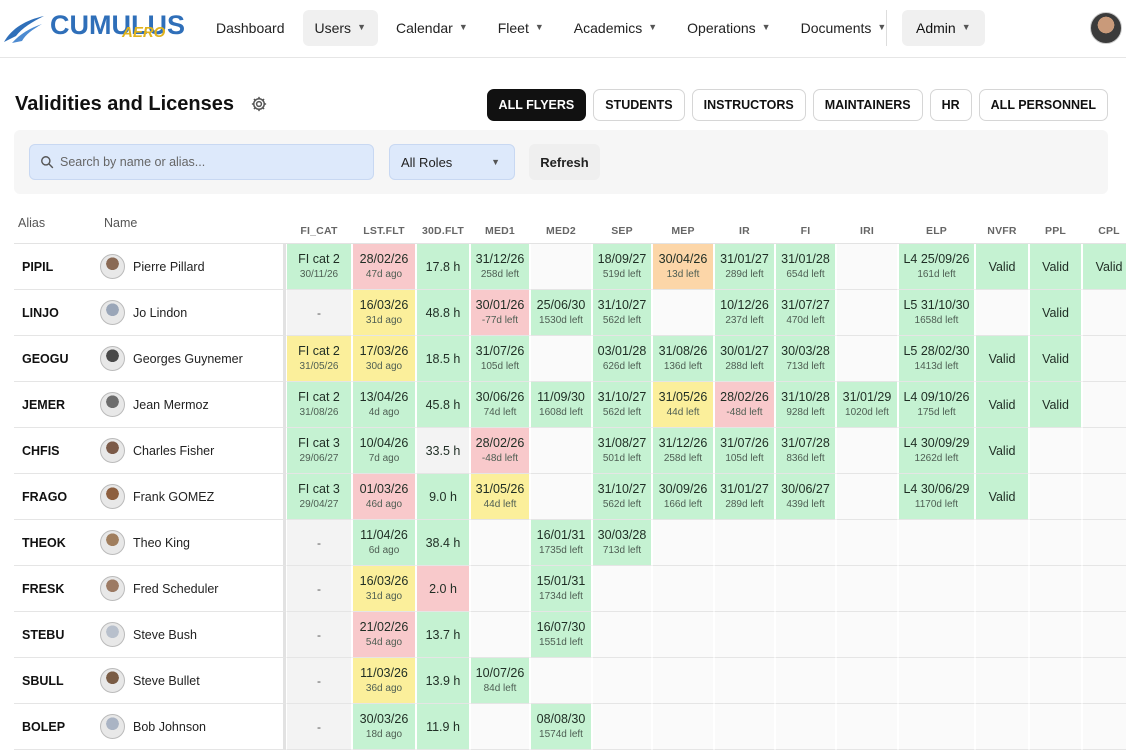 The width and height of the screenshot is (1126, 751). I want to click on validity-cell-30d-flt: 9.0 h, so click(443, 497).